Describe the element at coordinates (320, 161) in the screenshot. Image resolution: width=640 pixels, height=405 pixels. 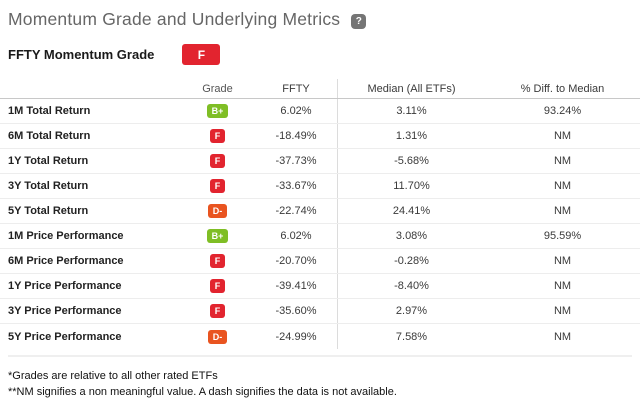
I see `table-row: 1Y Total Return F -37.73% -5.68% NM` at that location.